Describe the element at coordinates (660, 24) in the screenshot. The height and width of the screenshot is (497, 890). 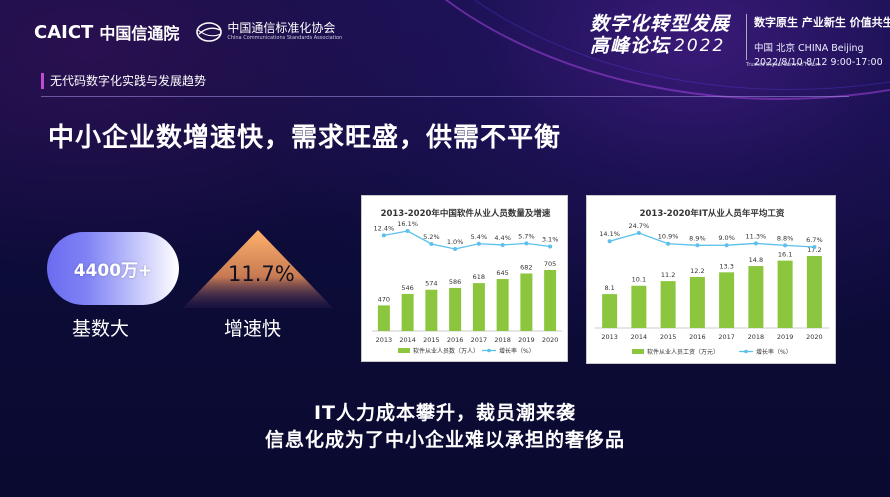
I see `forum-title-line1: 数字化转型发展` at that location.